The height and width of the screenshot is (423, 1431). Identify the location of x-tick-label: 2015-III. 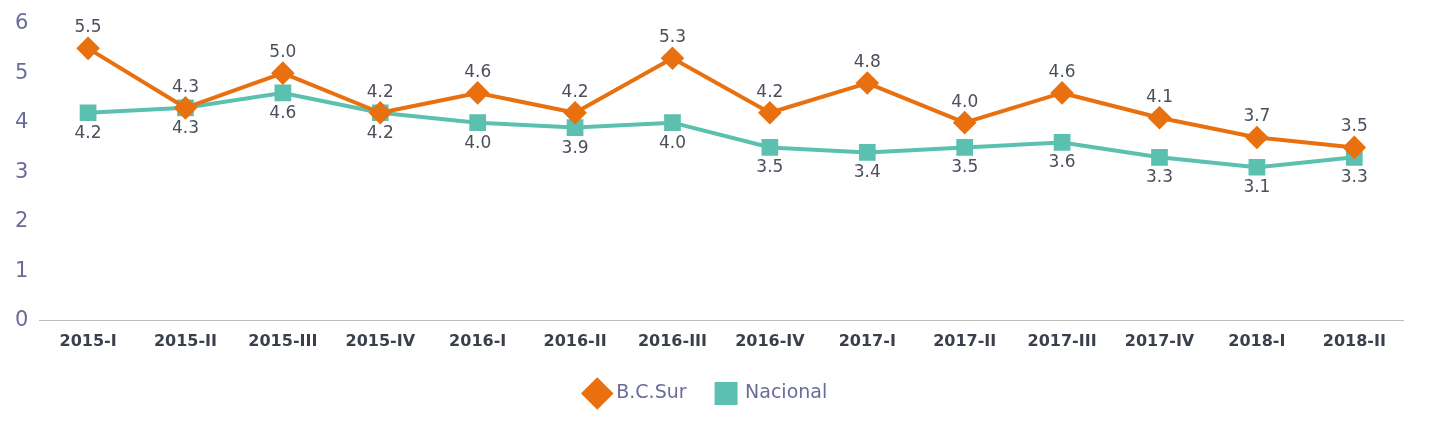
(283, 340).